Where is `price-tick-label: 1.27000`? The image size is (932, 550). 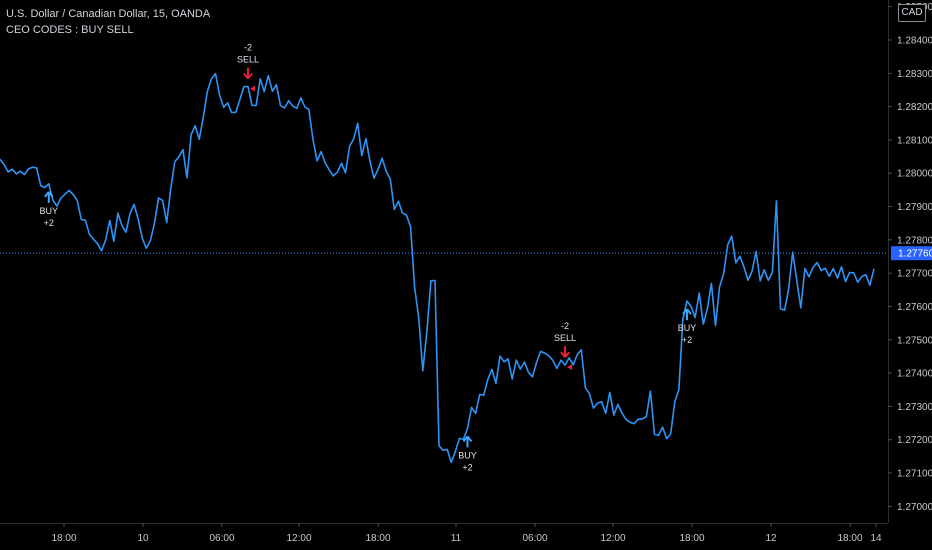
price-tick-label: 1.27000 is located at coordinates (914, 507).